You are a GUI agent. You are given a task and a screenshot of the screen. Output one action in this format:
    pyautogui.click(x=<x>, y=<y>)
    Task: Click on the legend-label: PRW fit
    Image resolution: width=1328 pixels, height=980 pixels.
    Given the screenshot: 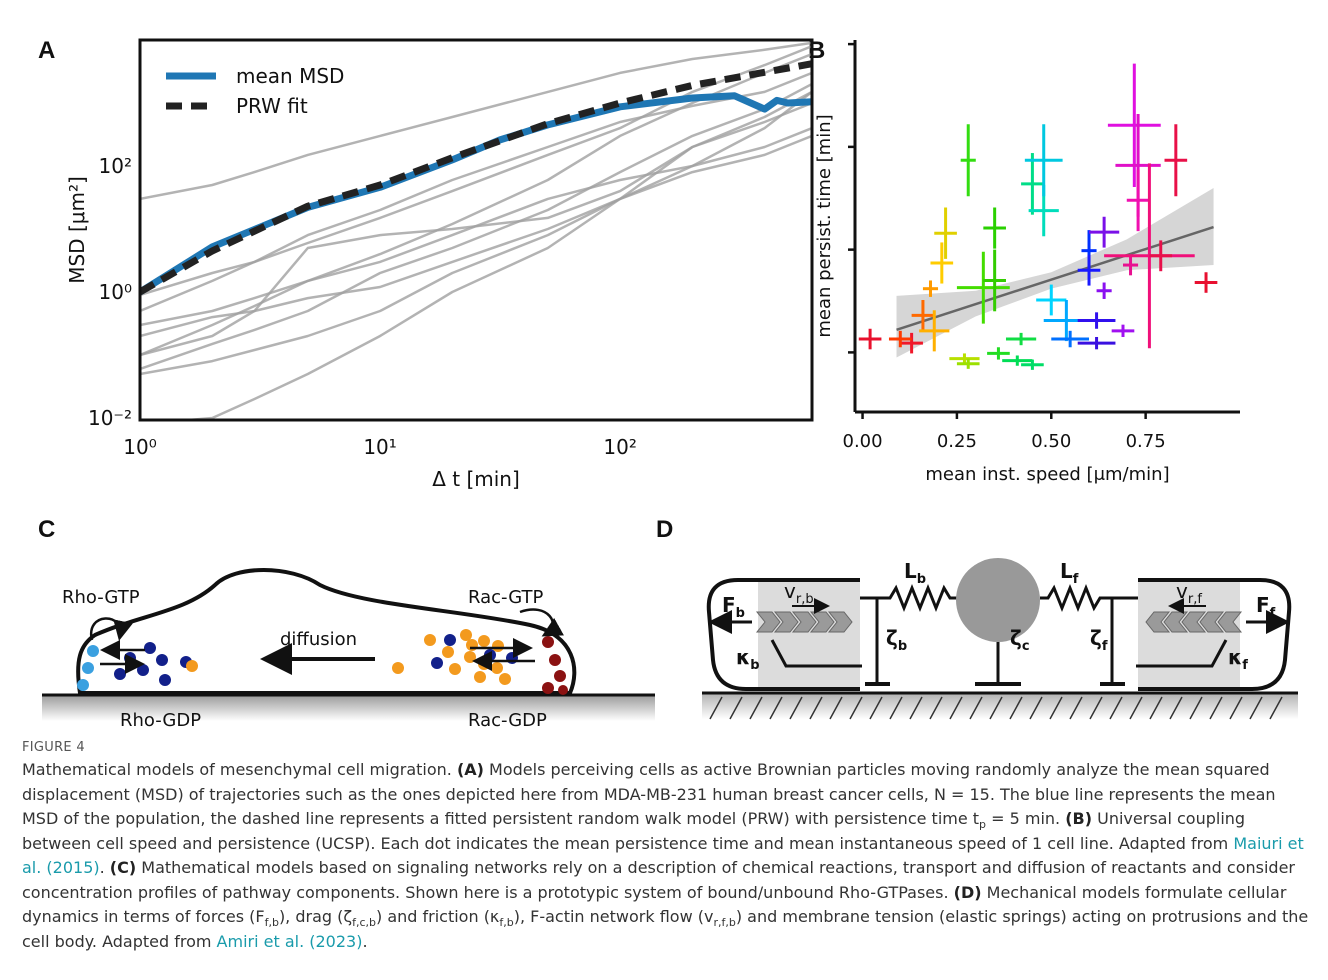 What is the action you would take?
    pyautogui.click(x=272, y=106)
    